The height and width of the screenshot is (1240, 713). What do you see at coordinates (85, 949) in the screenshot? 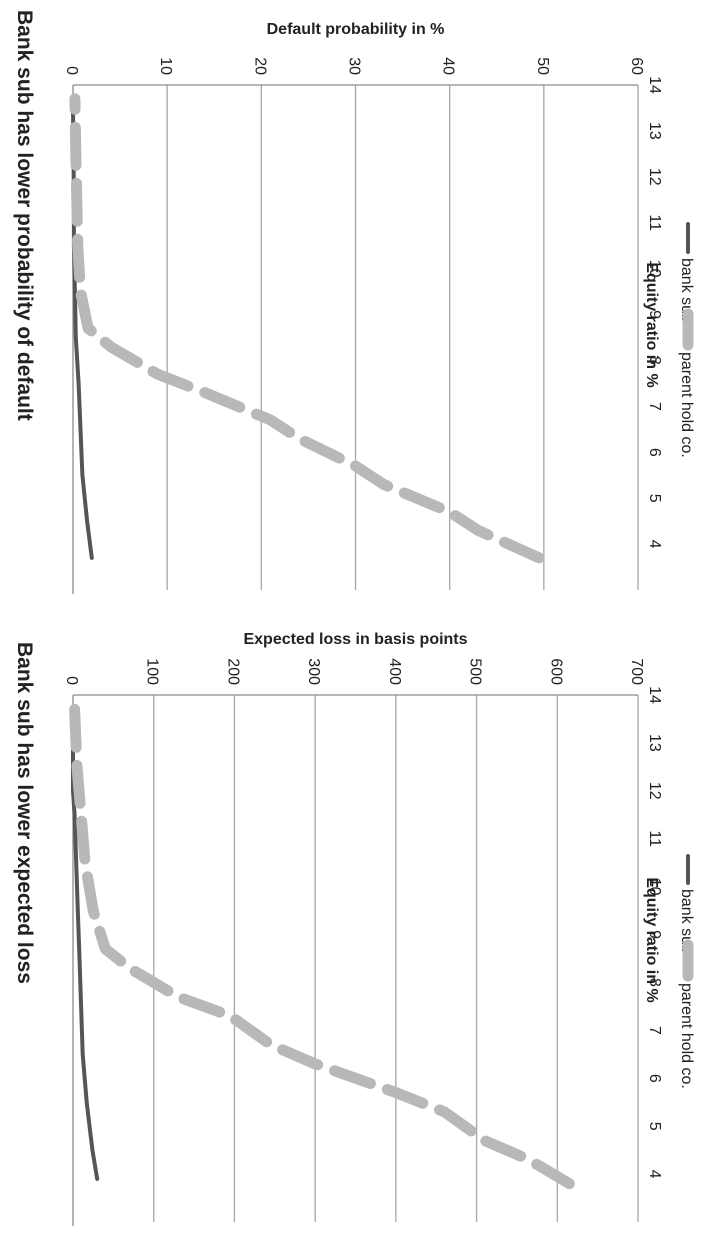
I see `series-line-bank-sub` at bounding box center [85, 949].